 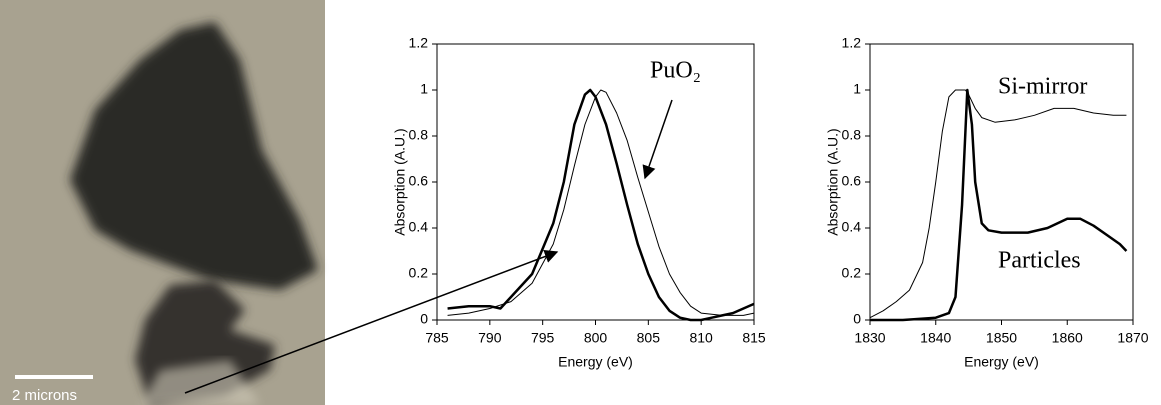 I want to click on x-tick-label: 785, so click(x=437, y=338).